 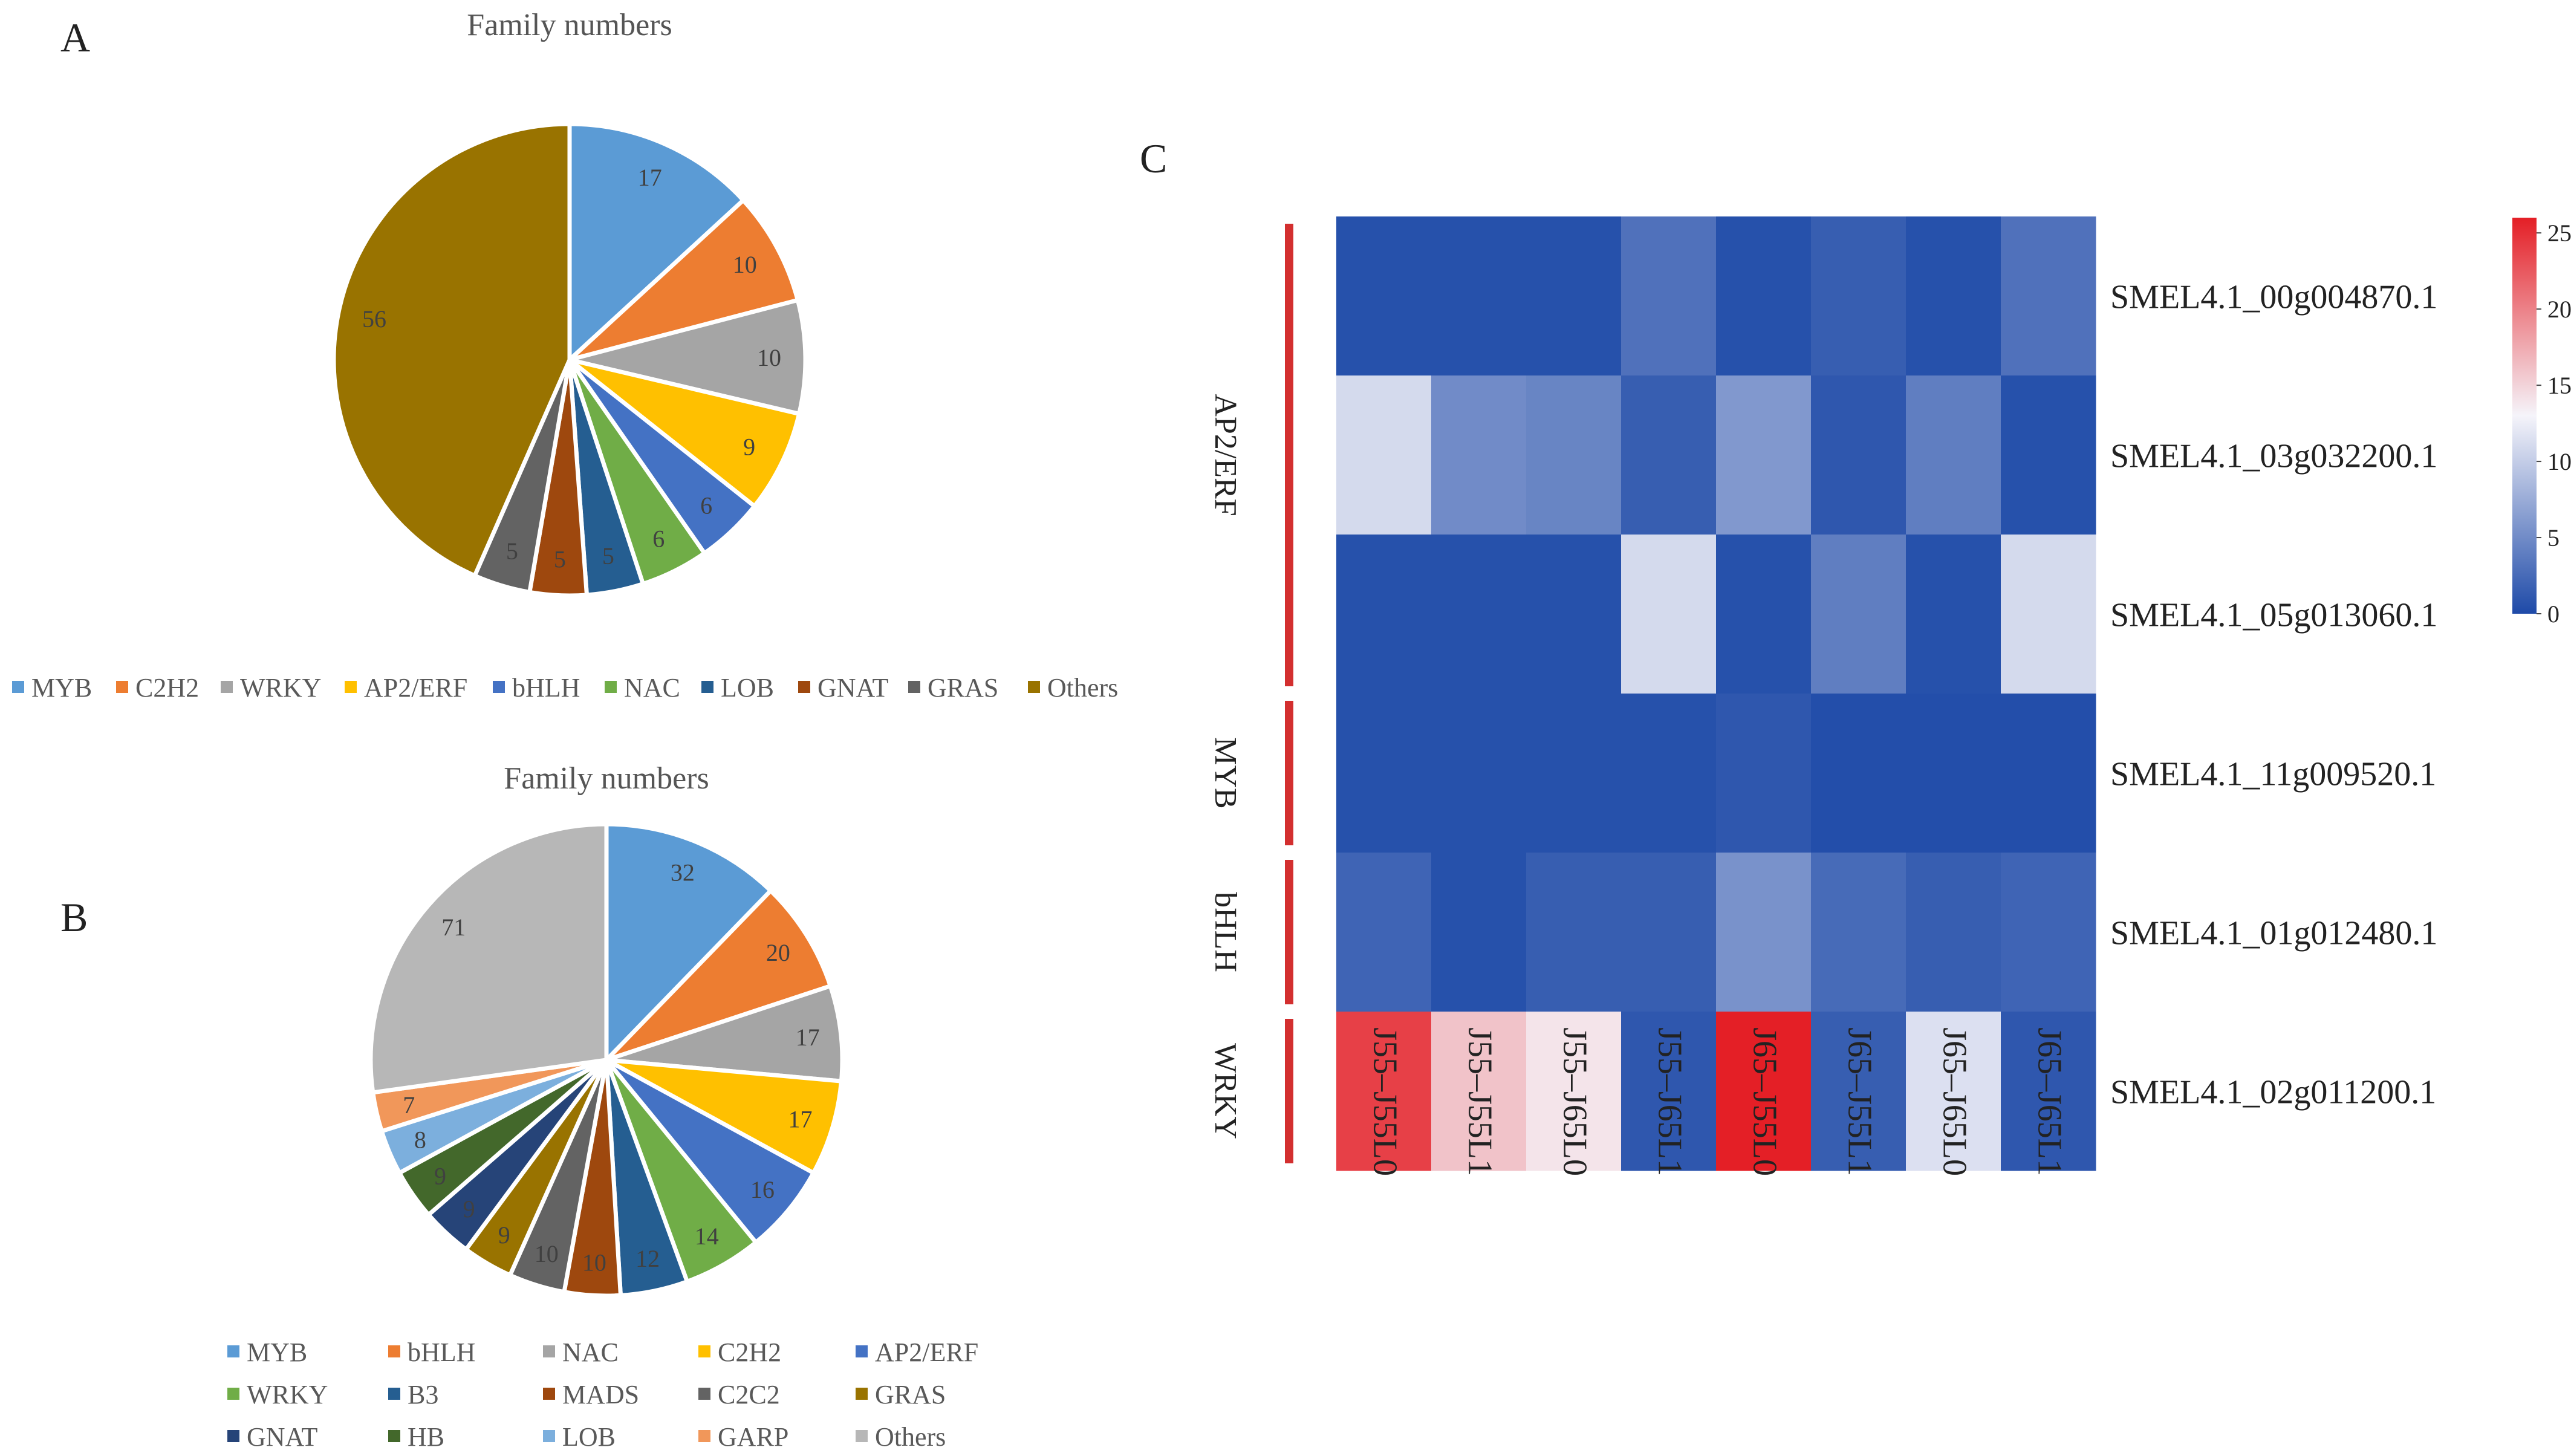 What do you see at coordinates (1225, 772) in the screenshot?
I see `group-label: MYB` at bounding box center [1225, 772].